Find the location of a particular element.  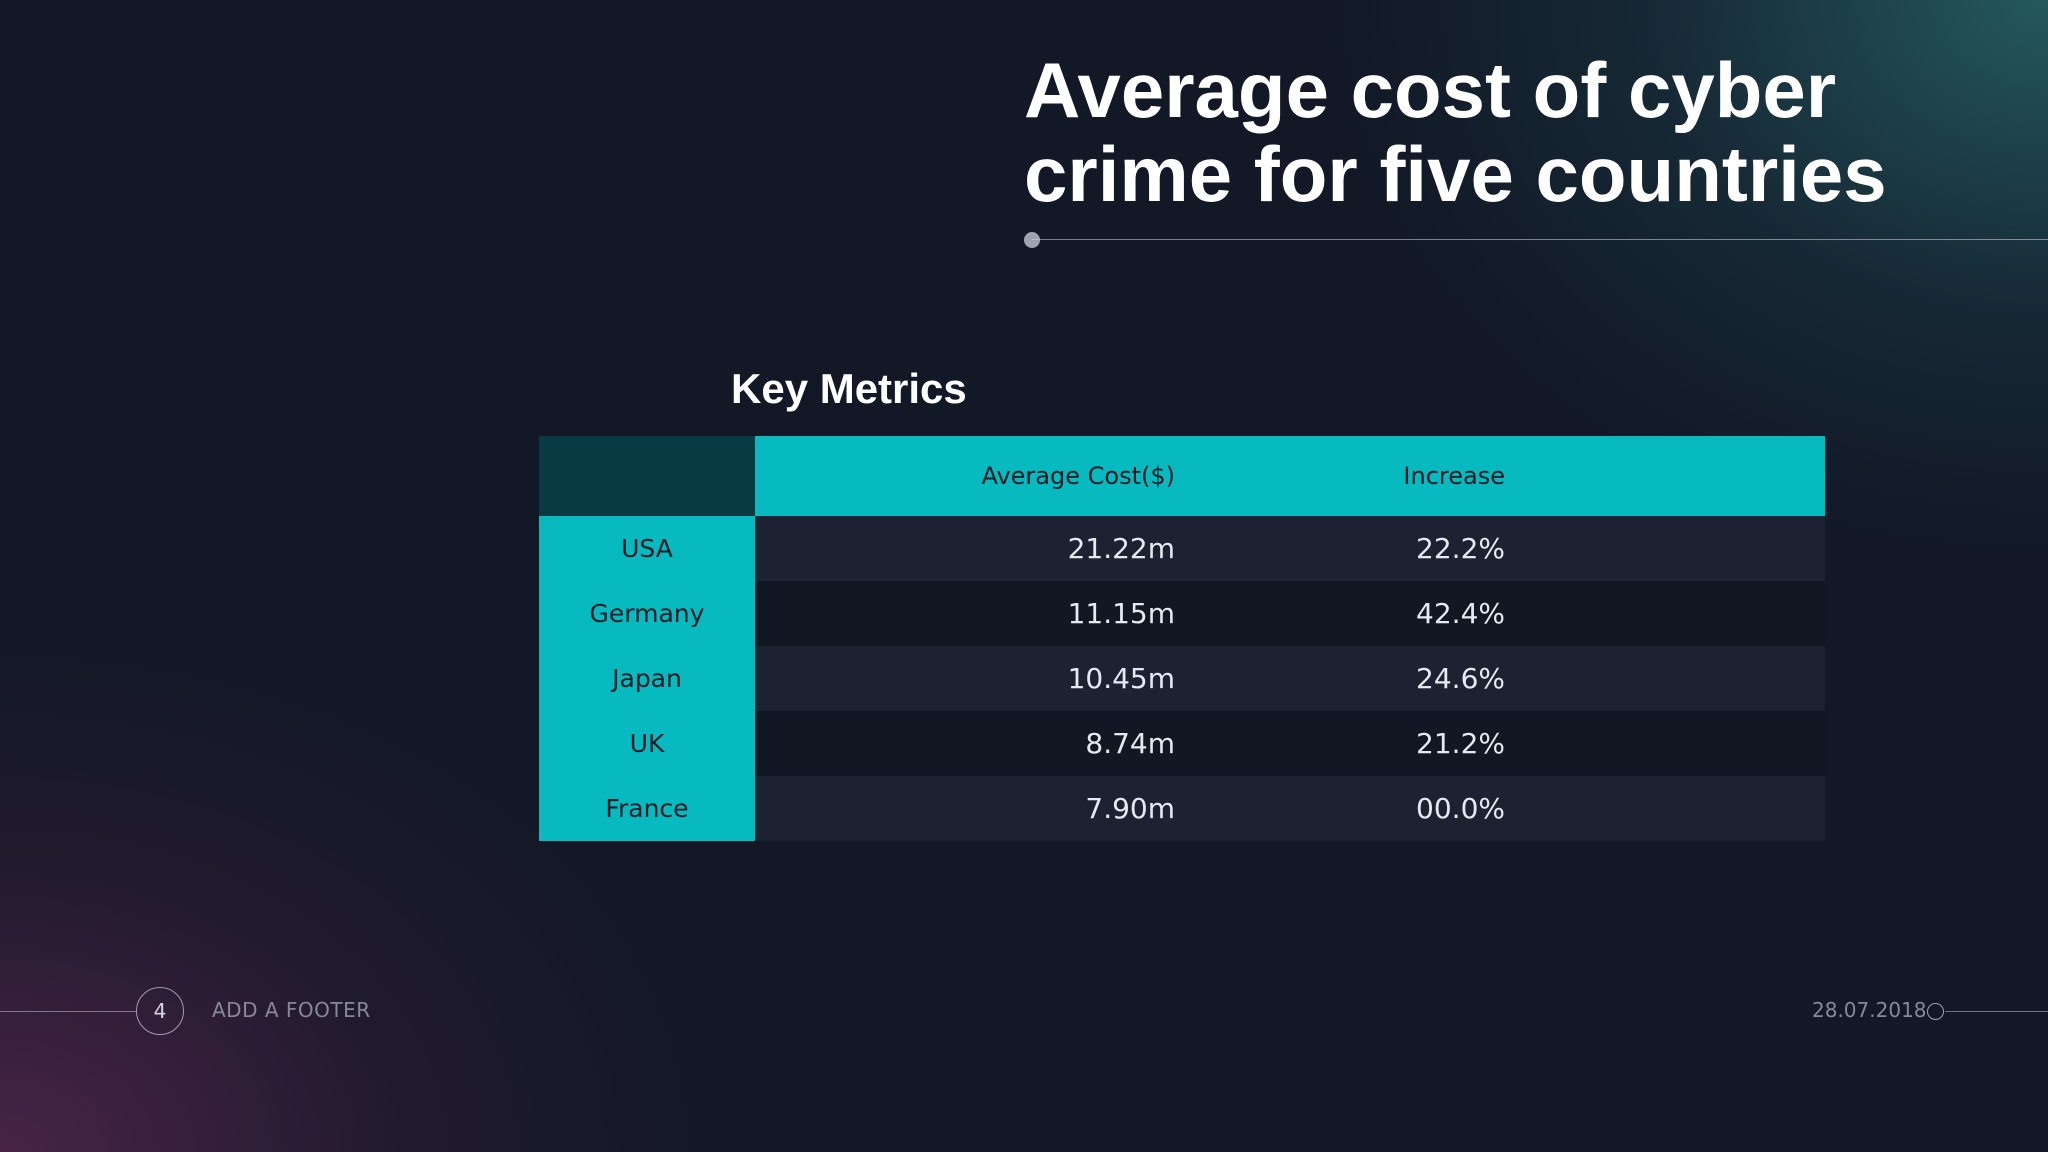

increase-cell: 24.6% is located at coordinates (1340, 678).